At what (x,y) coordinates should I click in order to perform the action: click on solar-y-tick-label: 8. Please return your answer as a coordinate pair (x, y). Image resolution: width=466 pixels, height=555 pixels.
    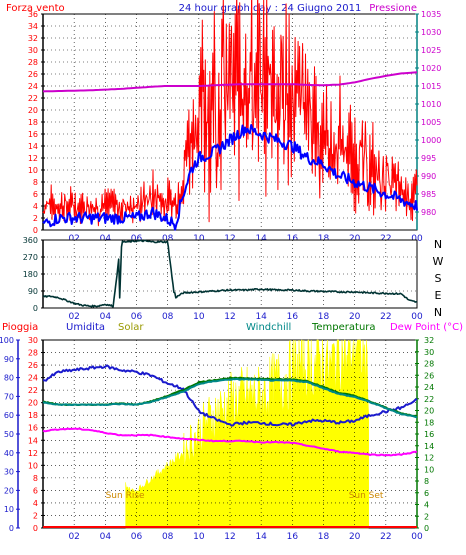
    Looking at the image, I should click on (35, 478).